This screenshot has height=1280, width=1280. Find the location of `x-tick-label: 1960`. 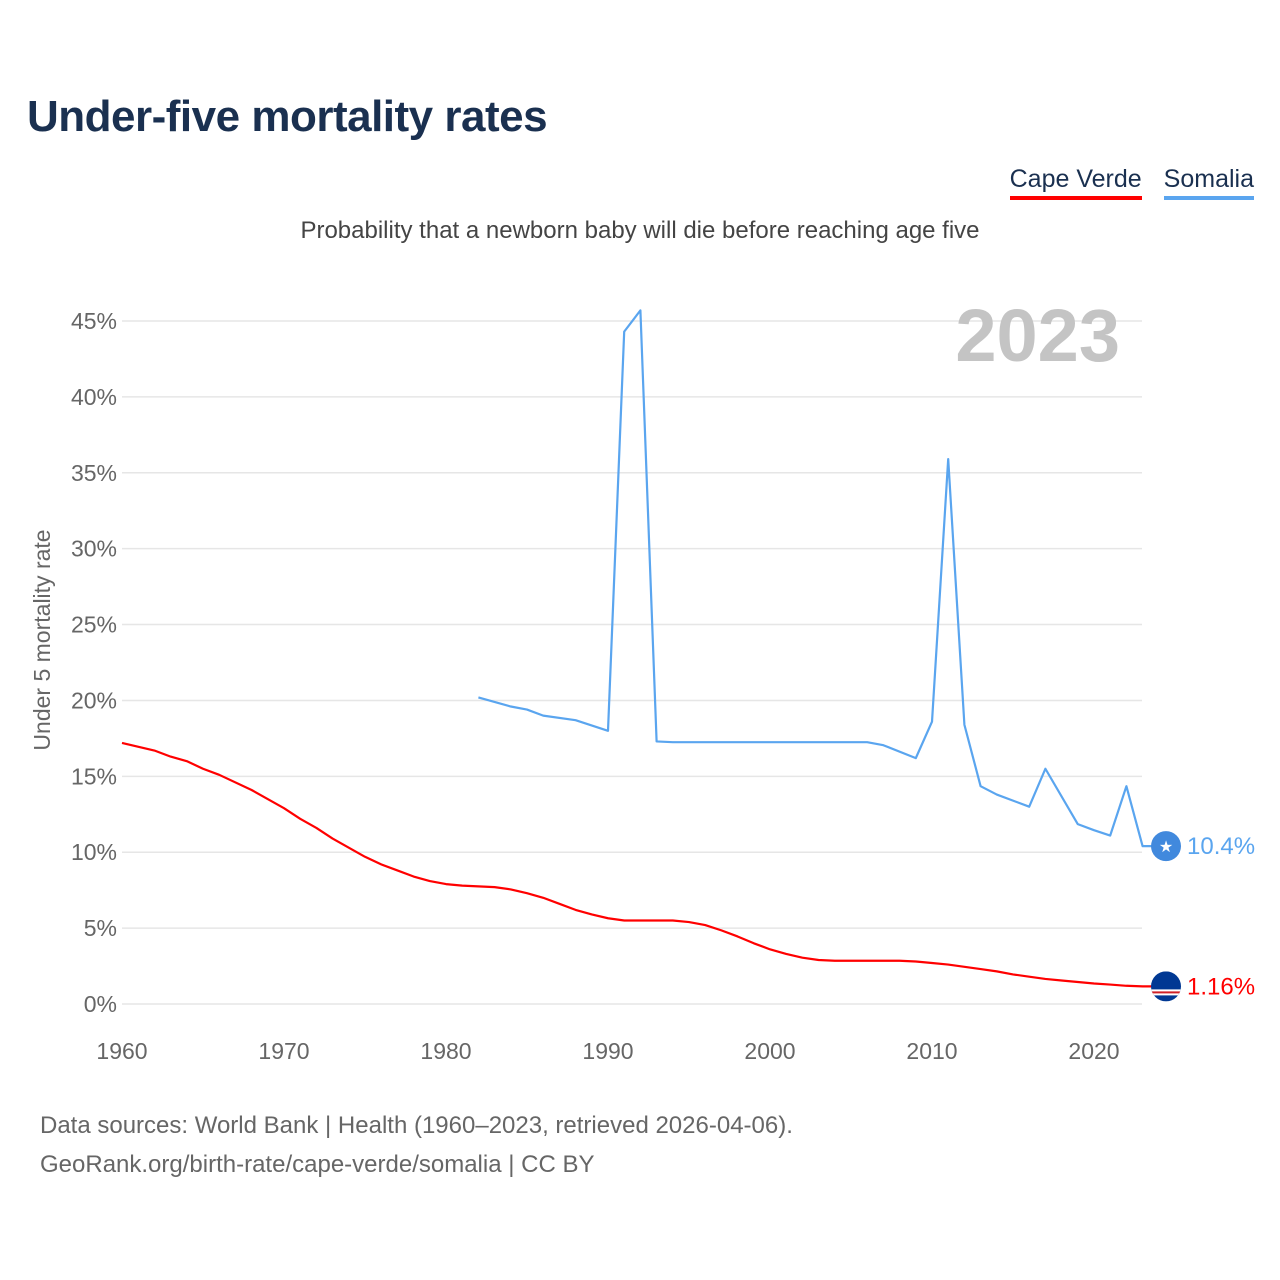

x-tick-label: 1960 is located at coordinates (121, 1051).